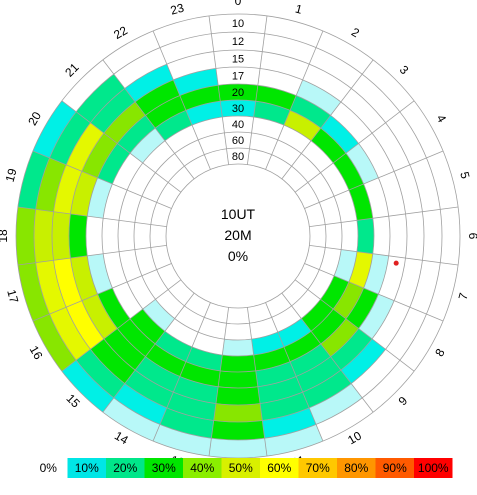 This screenshot has height=495, width=477. I want to click on hour-label-2: 2, so click(355, 33).